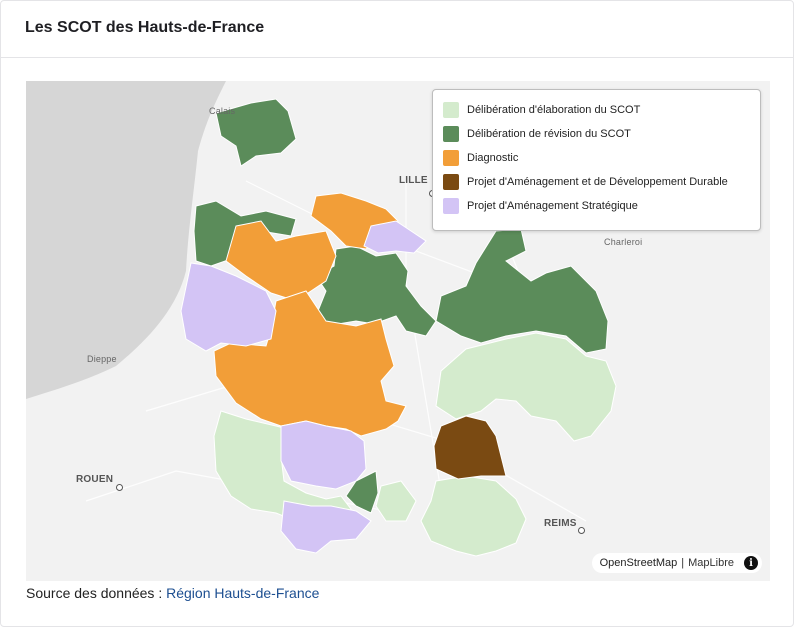  Describe the element at coordinates (102, 359) in the screenshot. I see `city-dieppe: Dieppe` at that location.